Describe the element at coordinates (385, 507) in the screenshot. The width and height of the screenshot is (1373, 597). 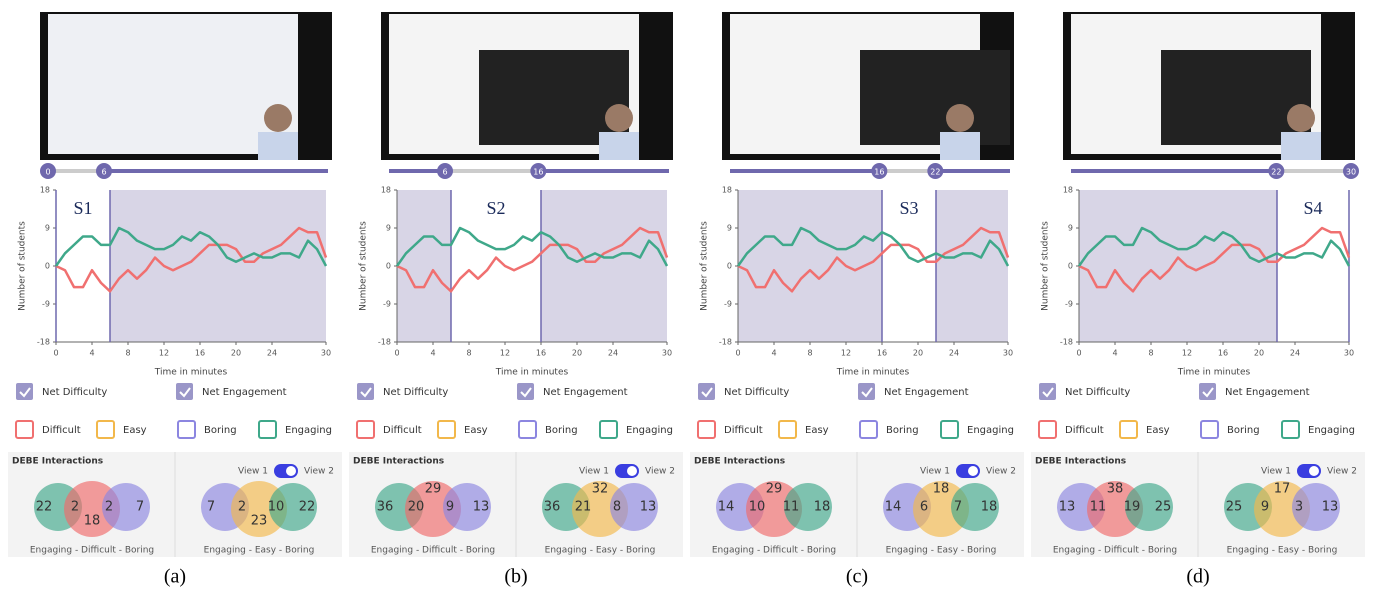
I see `venn-number: 36` at that location.